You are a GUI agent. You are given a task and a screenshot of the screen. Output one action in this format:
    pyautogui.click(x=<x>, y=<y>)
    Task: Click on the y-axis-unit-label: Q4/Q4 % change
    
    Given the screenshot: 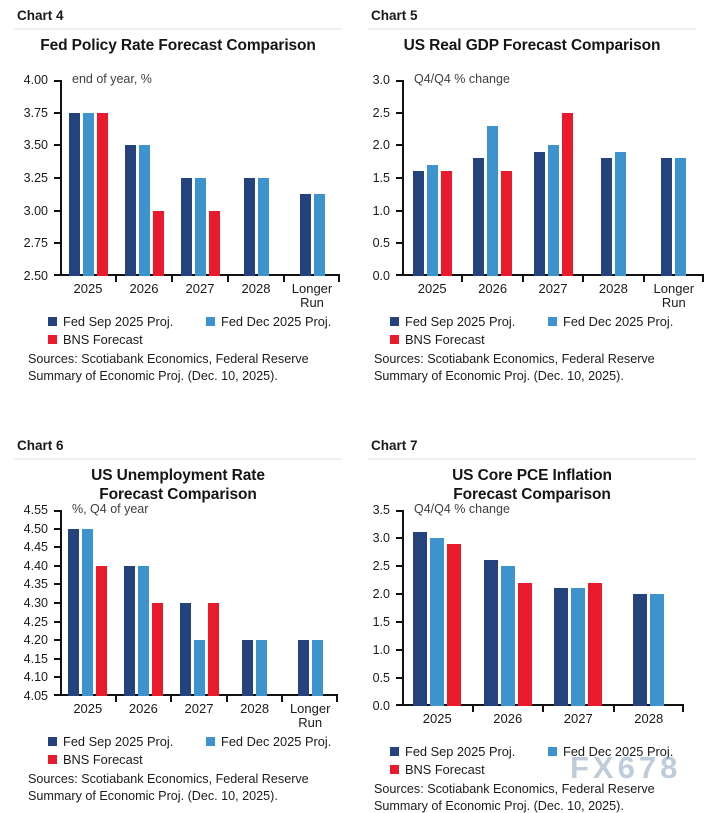 What is the action you would take?
    pyautogui.click(x=462, y=79)
    